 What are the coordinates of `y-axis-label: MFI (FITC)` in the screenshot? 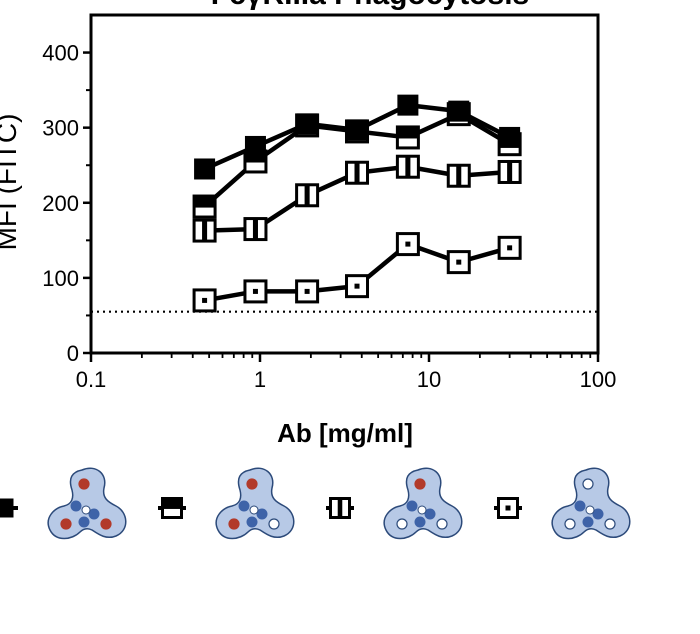 It's located at (11, 182).